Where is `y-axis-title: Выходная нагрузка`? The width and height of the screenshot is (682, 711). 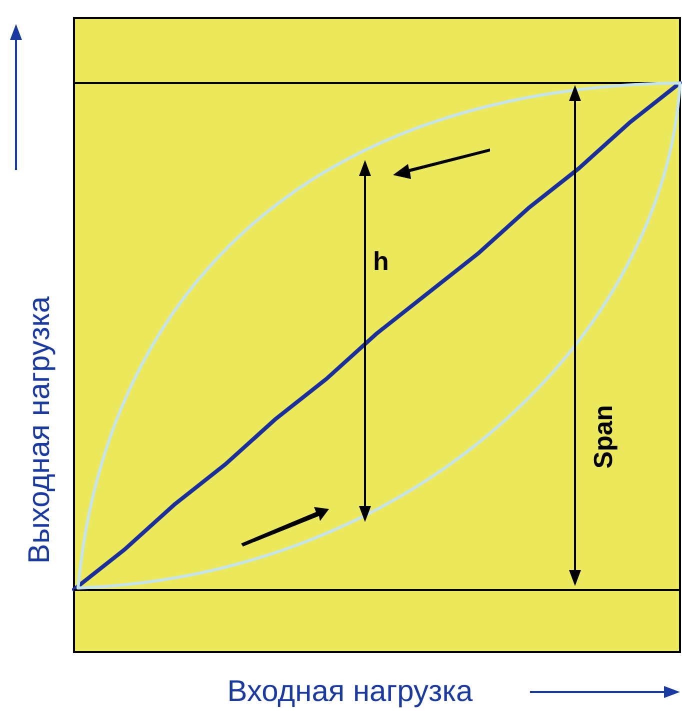
y-axis-title: Выходная нагрузка is located at coordinates (40, 430).